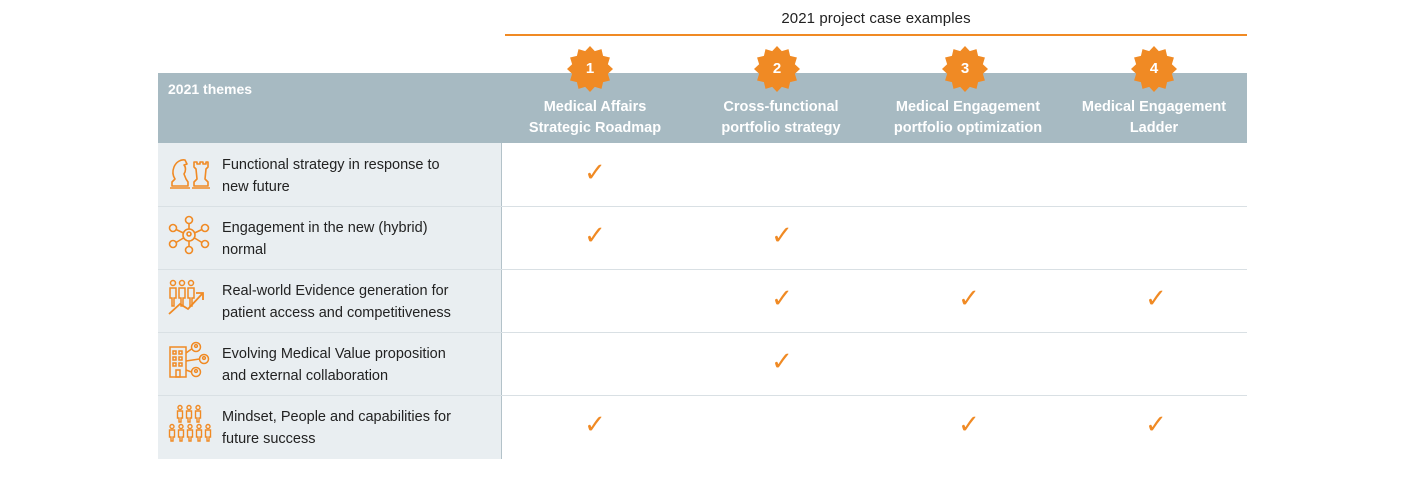 The image size is (1418, 479). Describe the element at coordinates (325, 228) in the screenshot. I see `theme-line: Engagement in the new (hybrid)` at that location.